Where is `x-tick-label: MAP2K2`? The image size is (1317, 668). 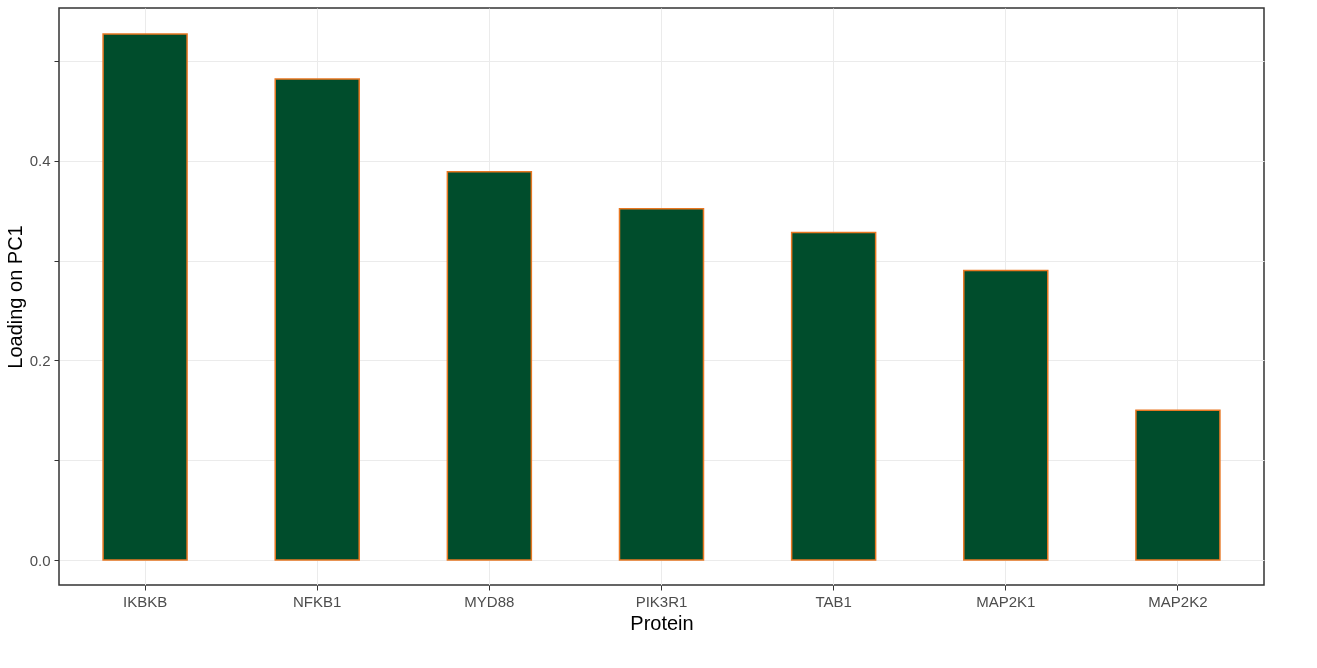 x-tick-label: MAP2K2 is located at coordinates (1178, 601).